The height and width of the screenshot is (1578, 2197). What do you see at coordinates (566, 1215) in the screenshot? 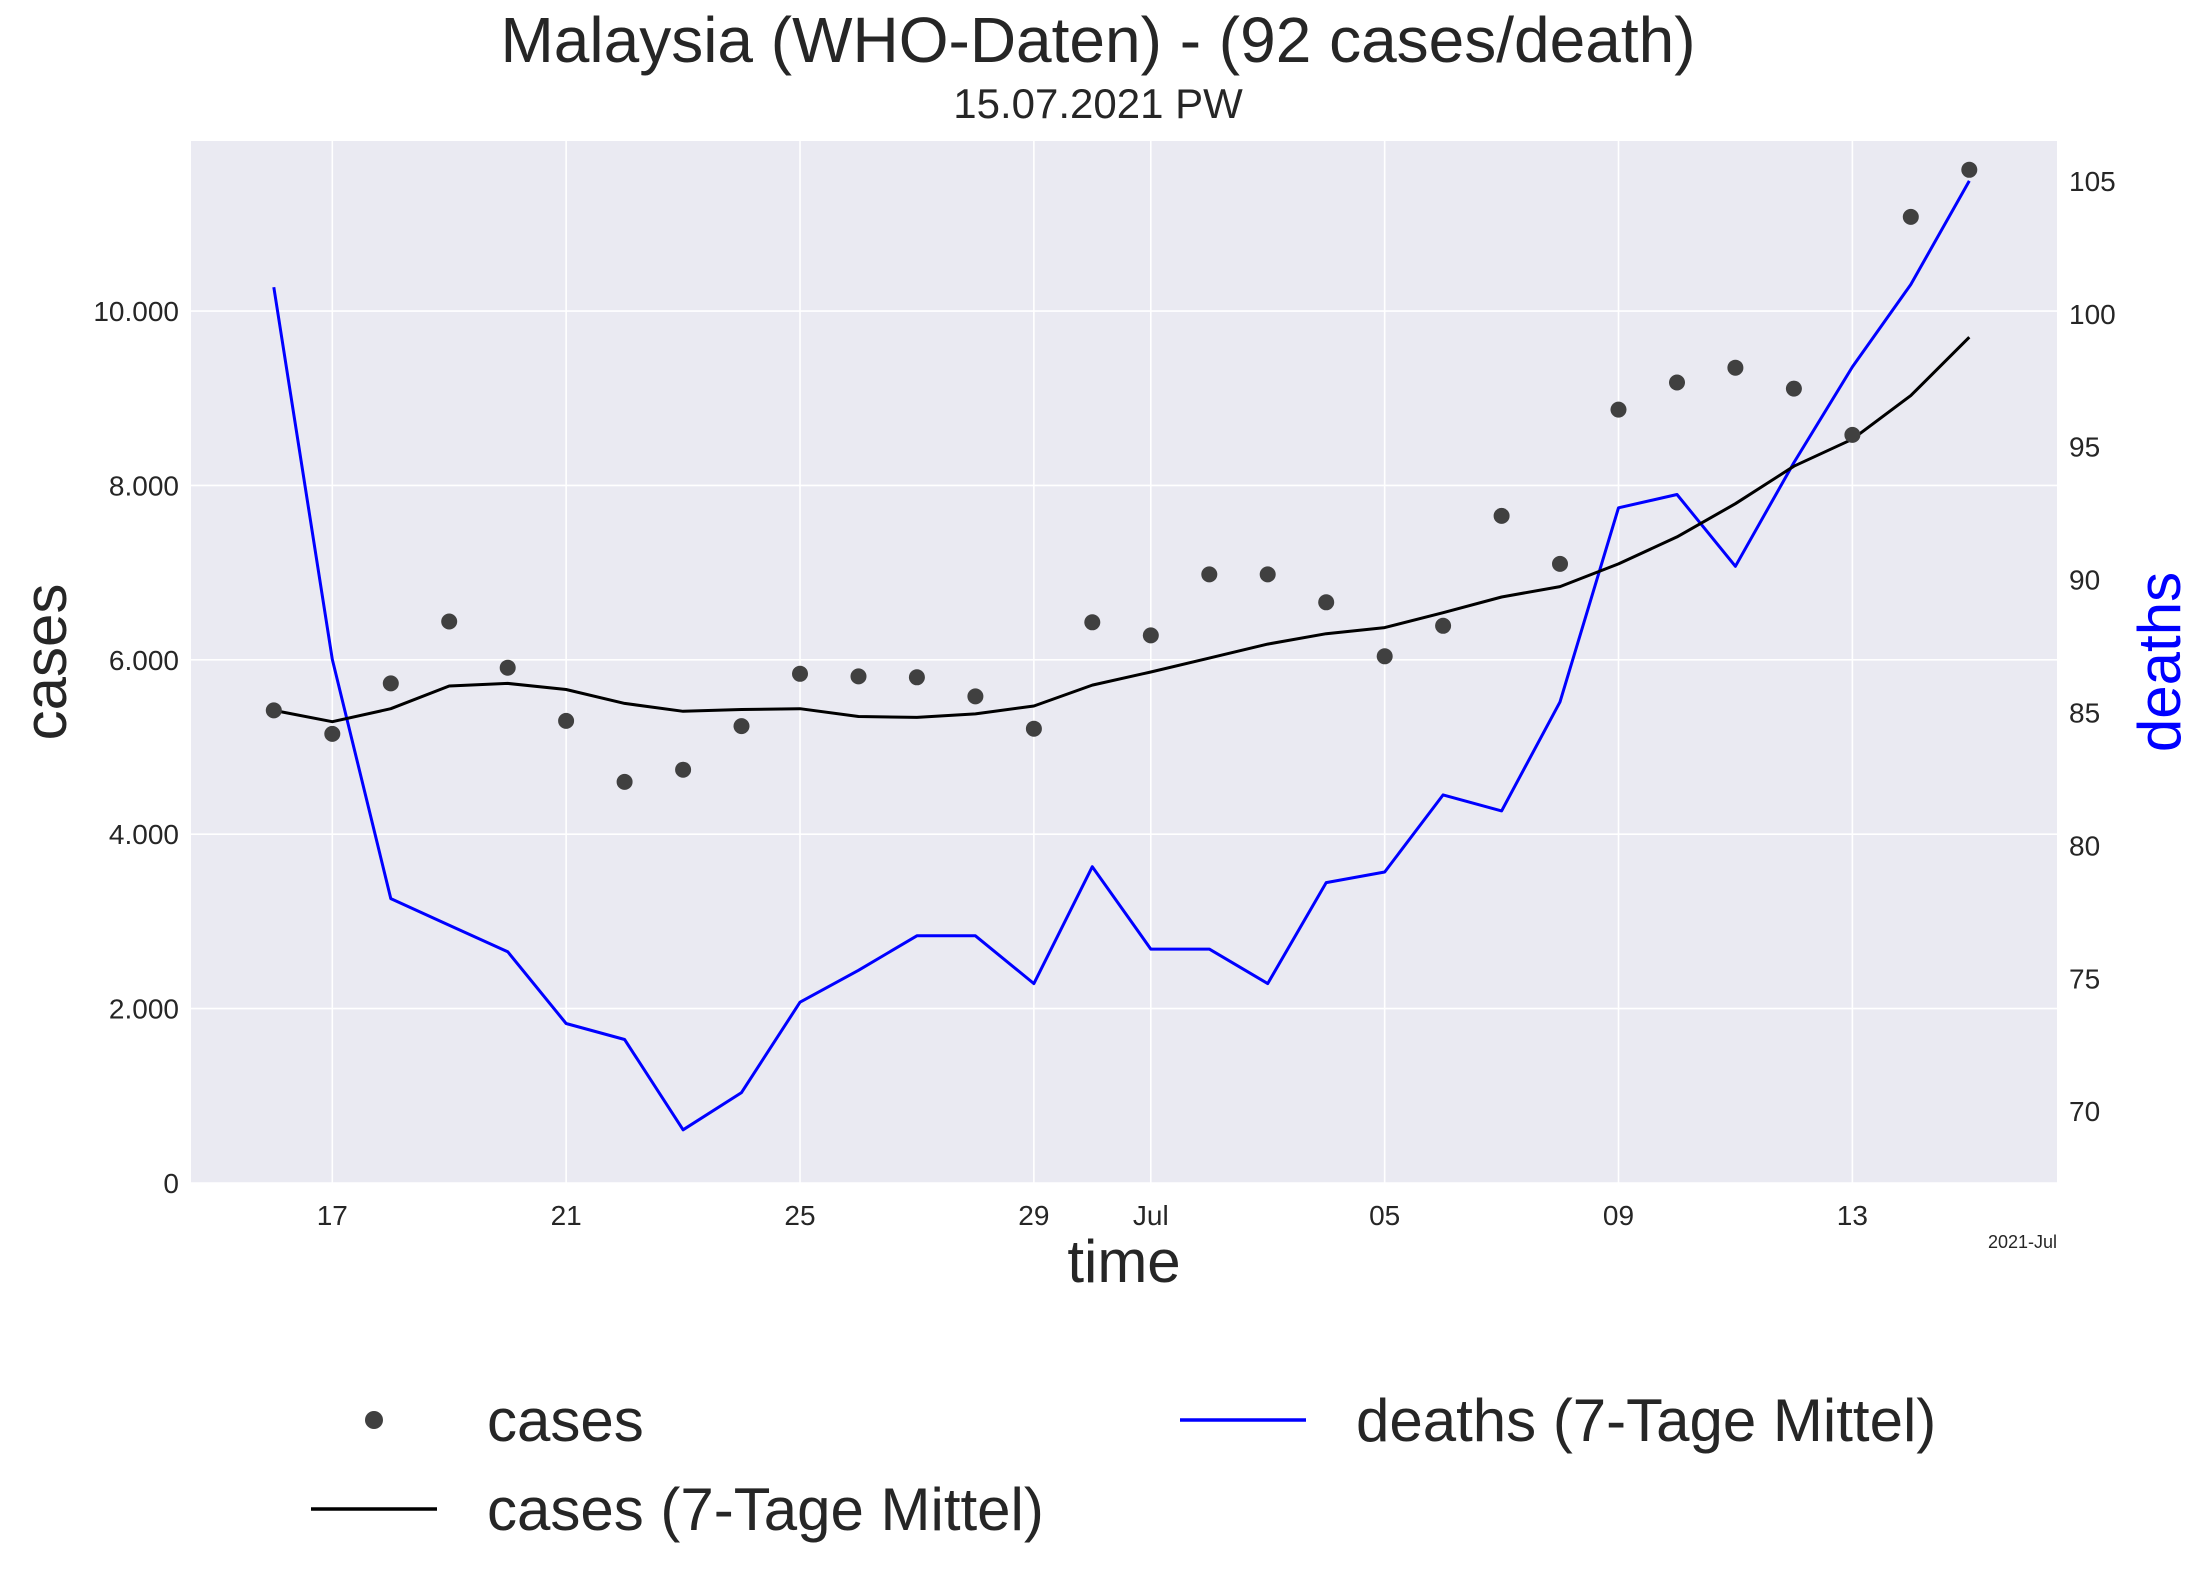
I see `x-tick-label: 21` at bounding box center [566, 1215].